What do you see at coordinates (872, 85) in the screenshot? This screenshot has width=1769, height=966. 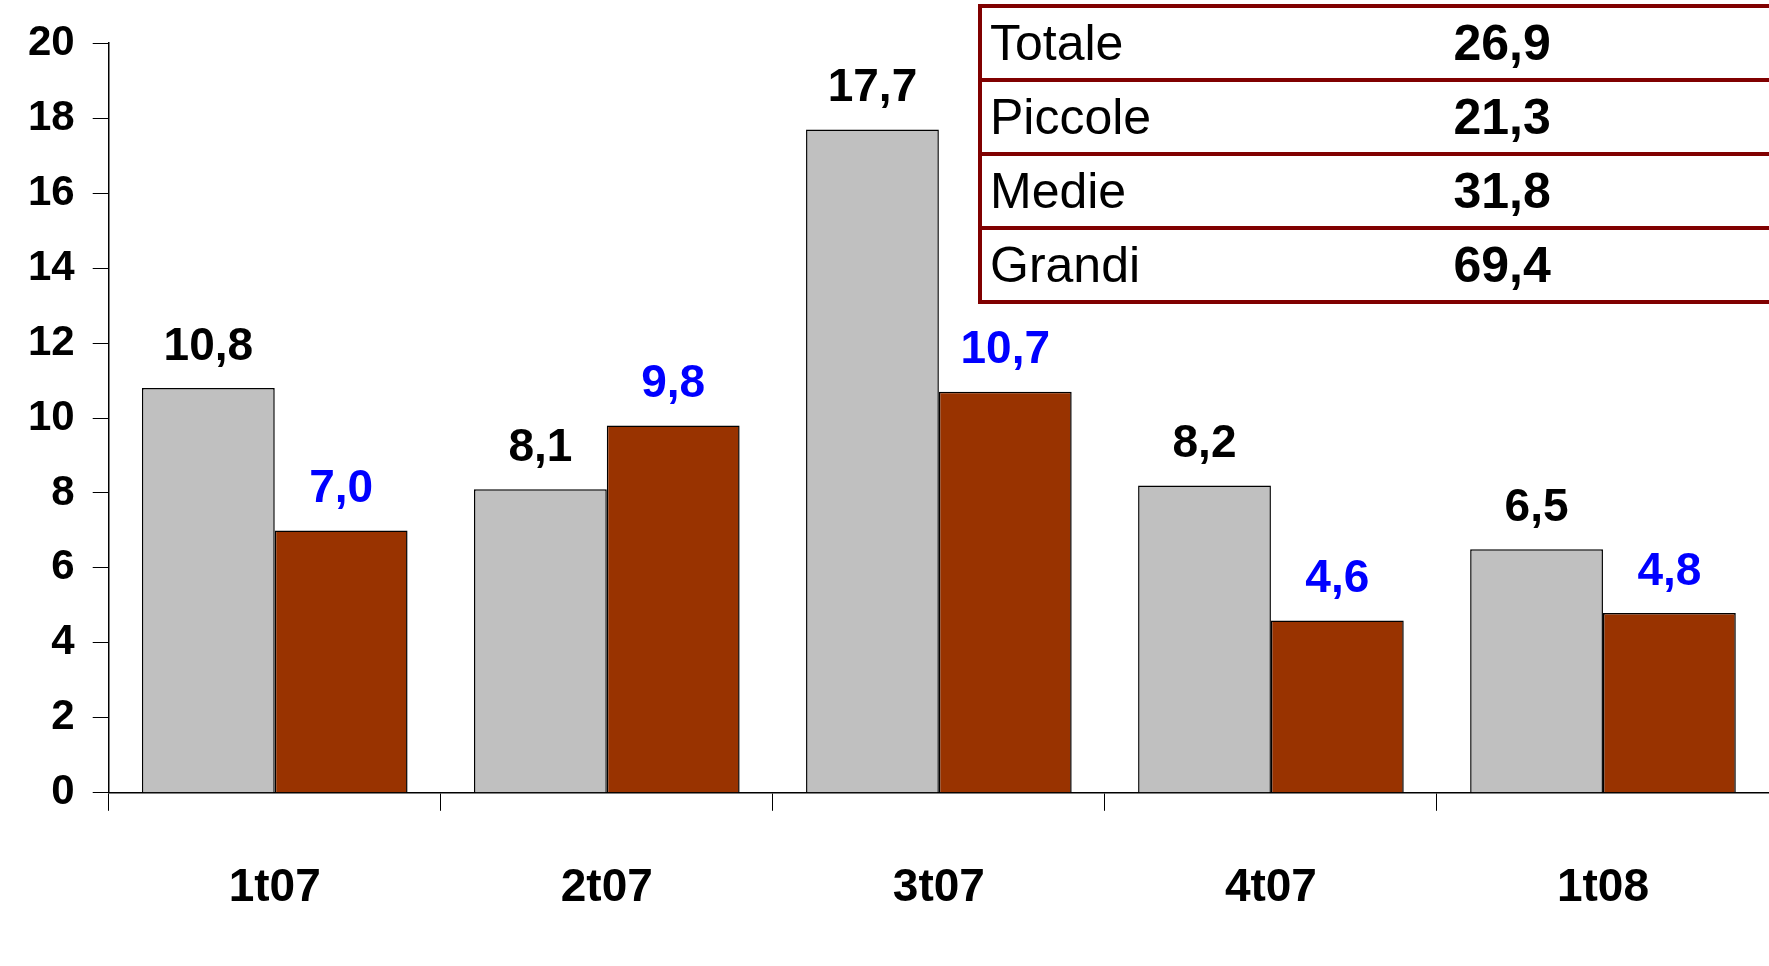 I see `data-label: 17,7` at bounding box center [872, 85].